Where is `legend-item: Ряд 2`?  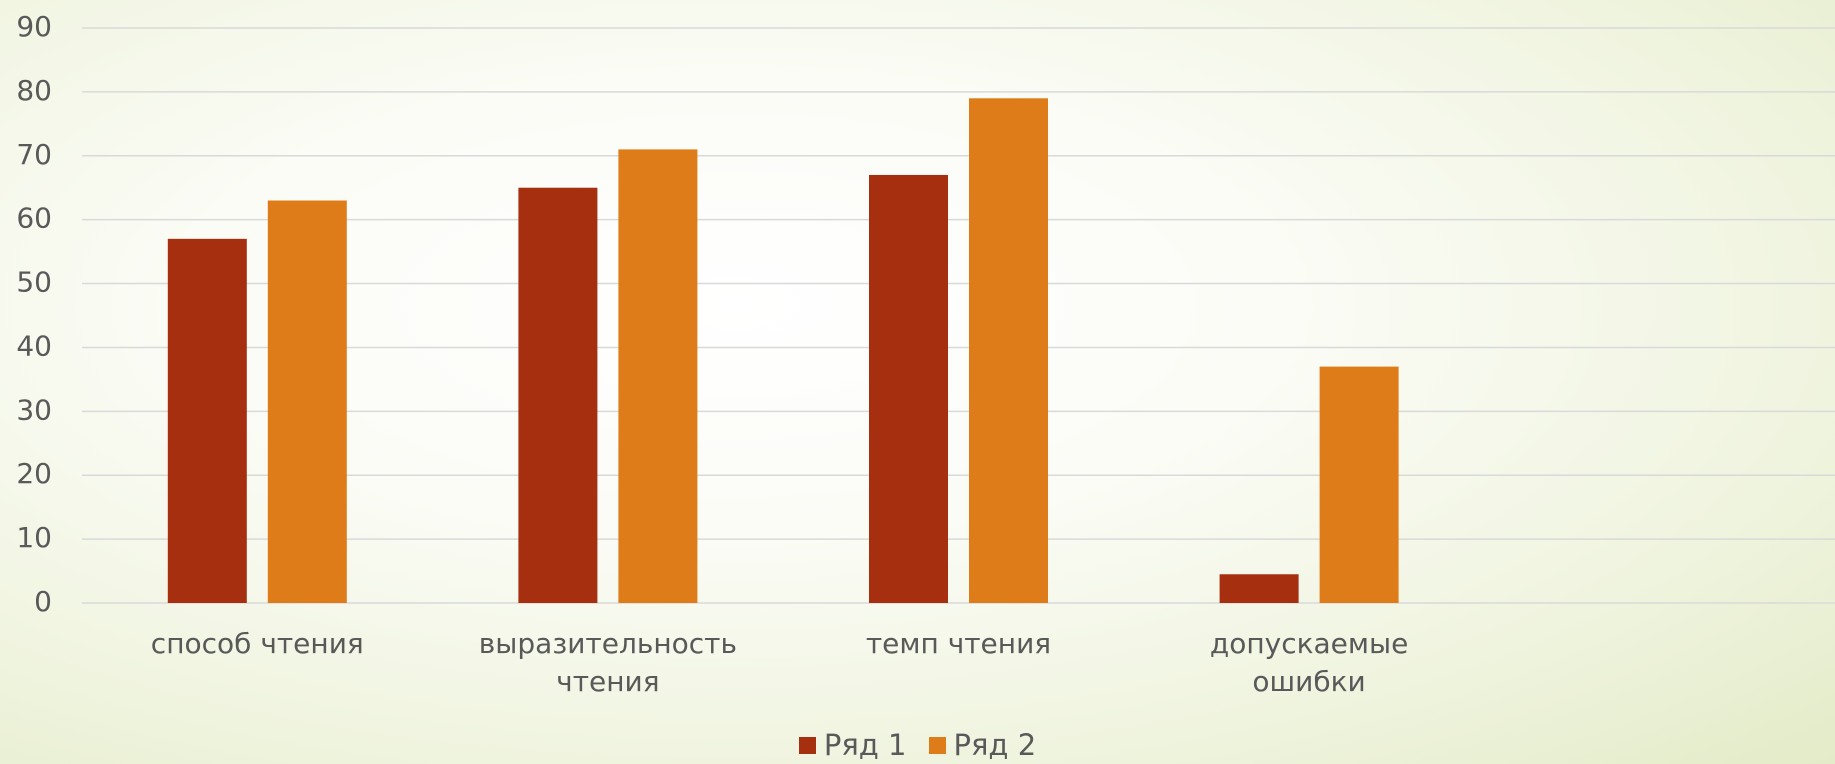
legend-item: Ряд 2 is located at coordinates (982, 745).